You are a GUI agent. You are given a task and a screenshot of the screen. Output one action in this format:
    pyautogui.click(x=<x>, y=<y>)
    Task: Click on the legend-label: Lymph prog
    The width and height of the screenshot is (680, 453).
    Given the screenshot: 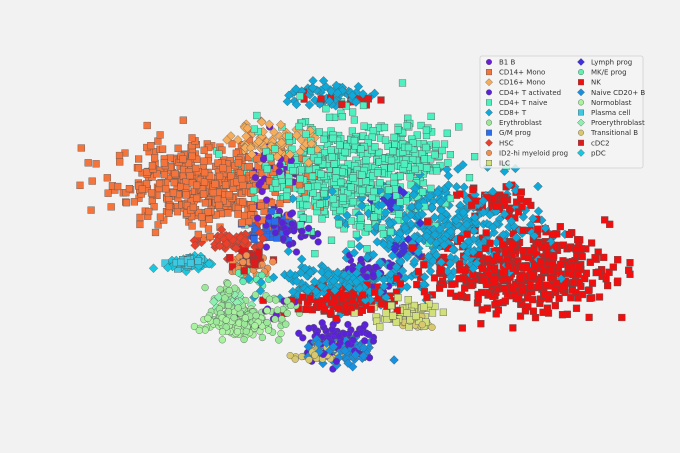 What is the action you would take?
    pyautogui.click(x=611, y=63)
    